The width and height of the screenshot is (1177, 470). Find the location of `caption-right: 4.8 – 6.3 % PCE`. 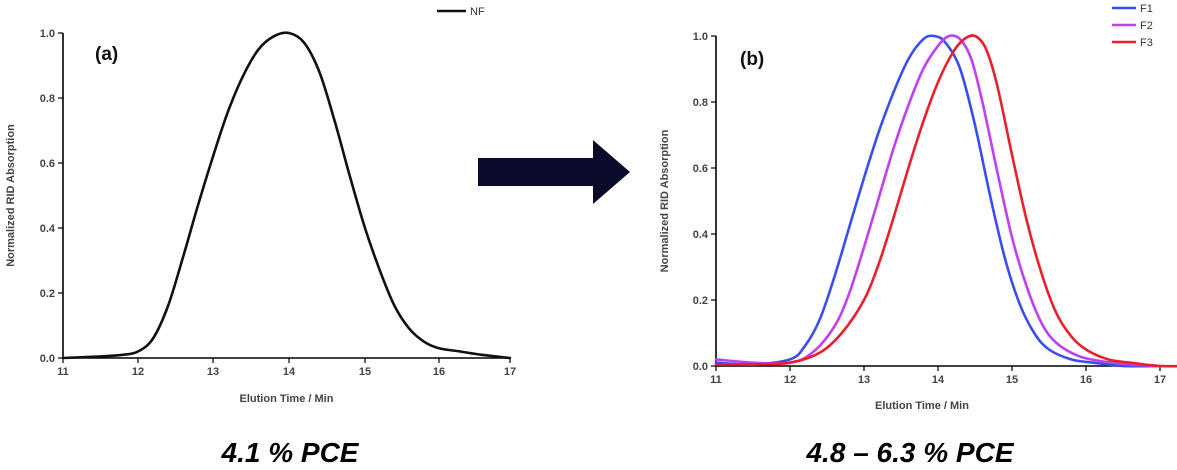

caption-right: 4.8 – 6.3 % PCE is located at coordinates (909, 452).